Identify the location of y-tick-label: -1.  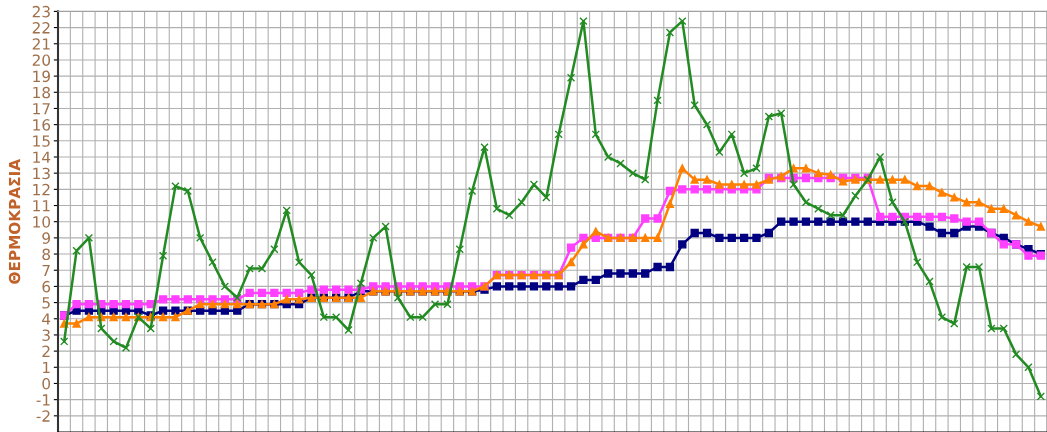
(43, 400).